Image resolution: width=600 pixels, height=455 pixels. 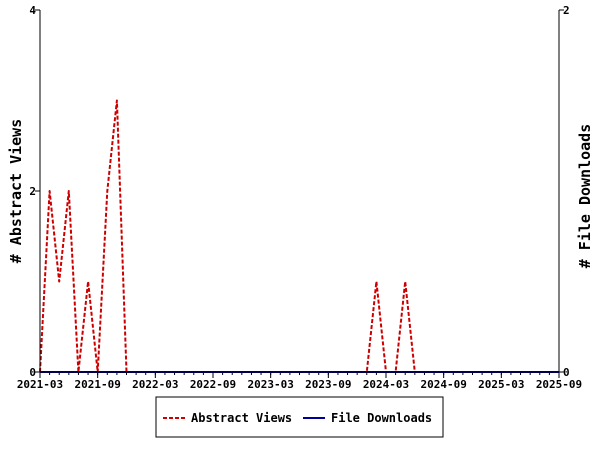 I want to click on x-tick-label: 2024-03, so click(x=386, y=384).